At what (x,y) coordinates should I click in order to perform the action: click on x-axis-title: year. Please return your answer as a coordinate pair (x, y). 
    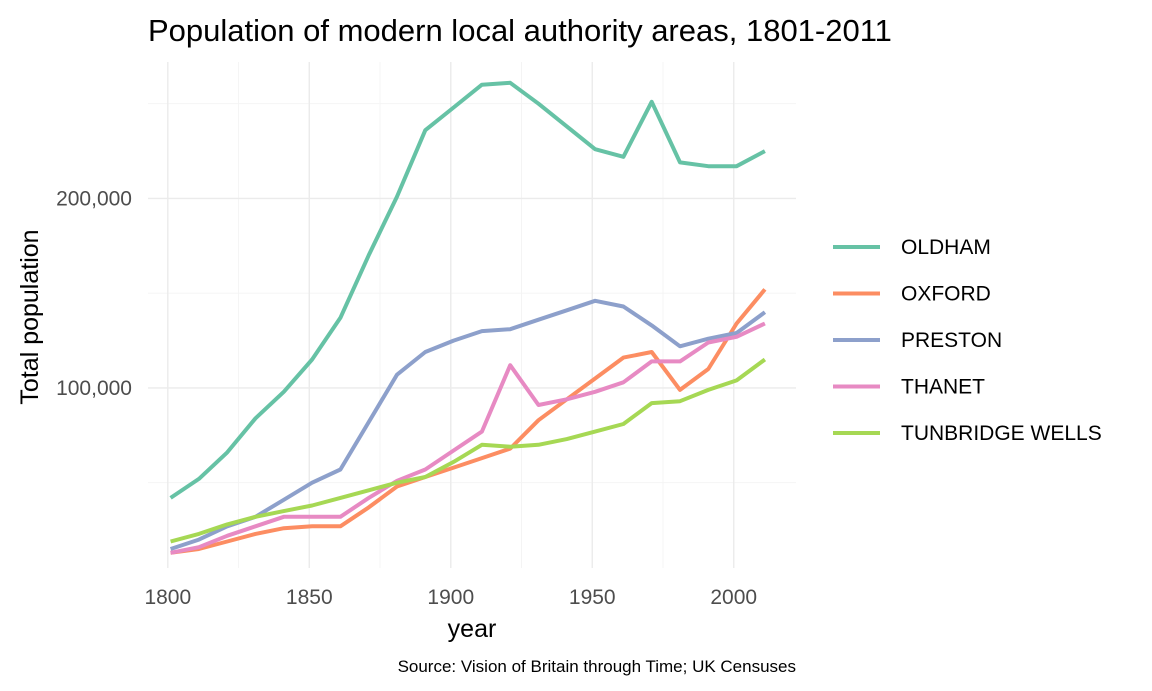
    Looking at the image, I should click on (472, 629).